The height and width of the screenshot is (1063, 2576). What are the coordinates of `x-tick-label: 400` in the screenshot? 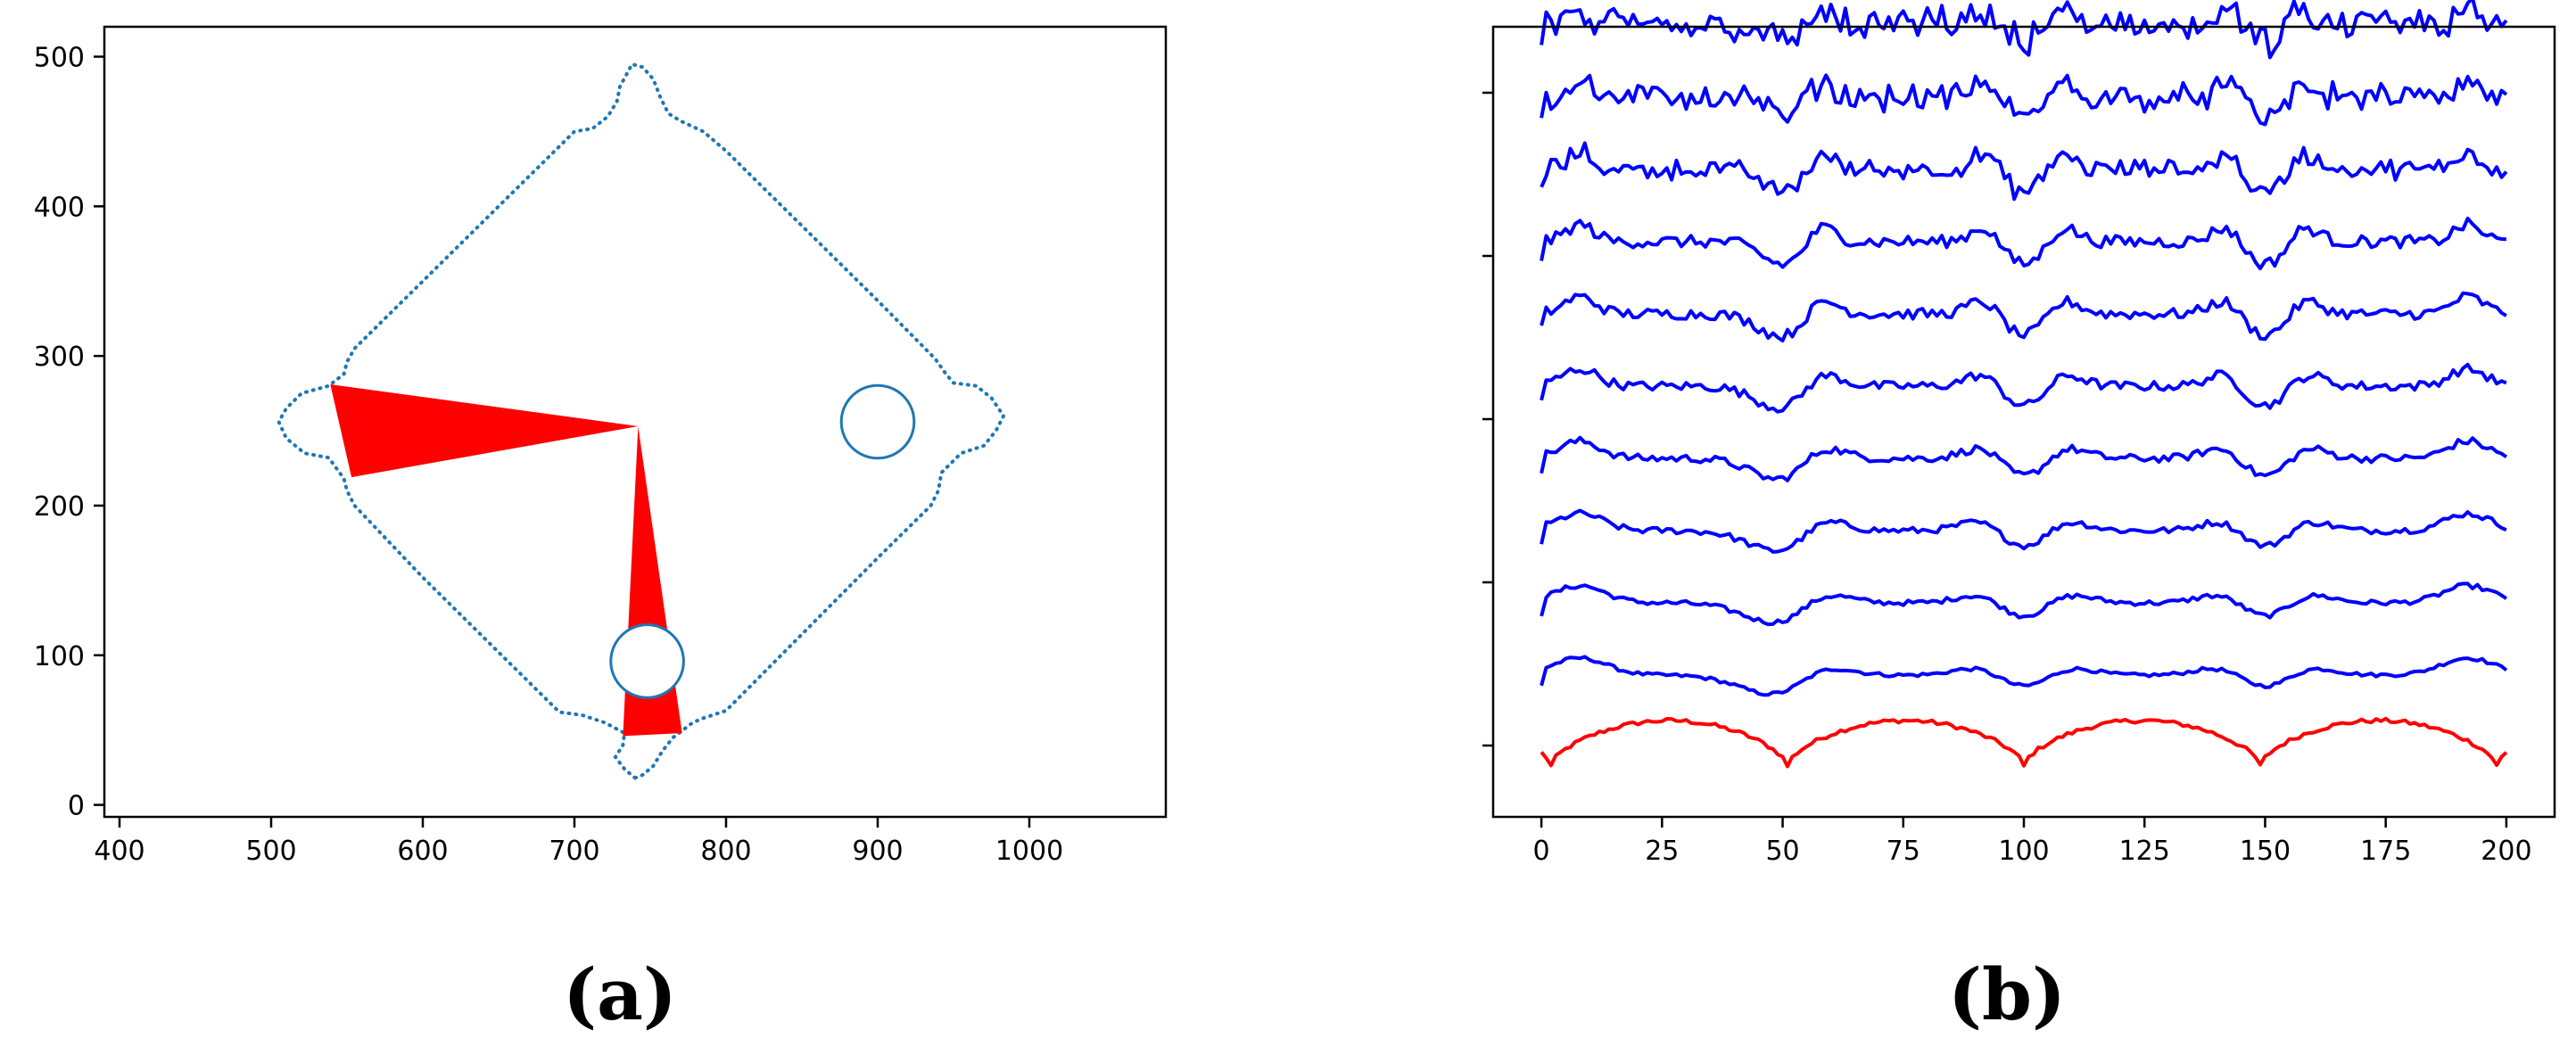 It's located at (119, 851).